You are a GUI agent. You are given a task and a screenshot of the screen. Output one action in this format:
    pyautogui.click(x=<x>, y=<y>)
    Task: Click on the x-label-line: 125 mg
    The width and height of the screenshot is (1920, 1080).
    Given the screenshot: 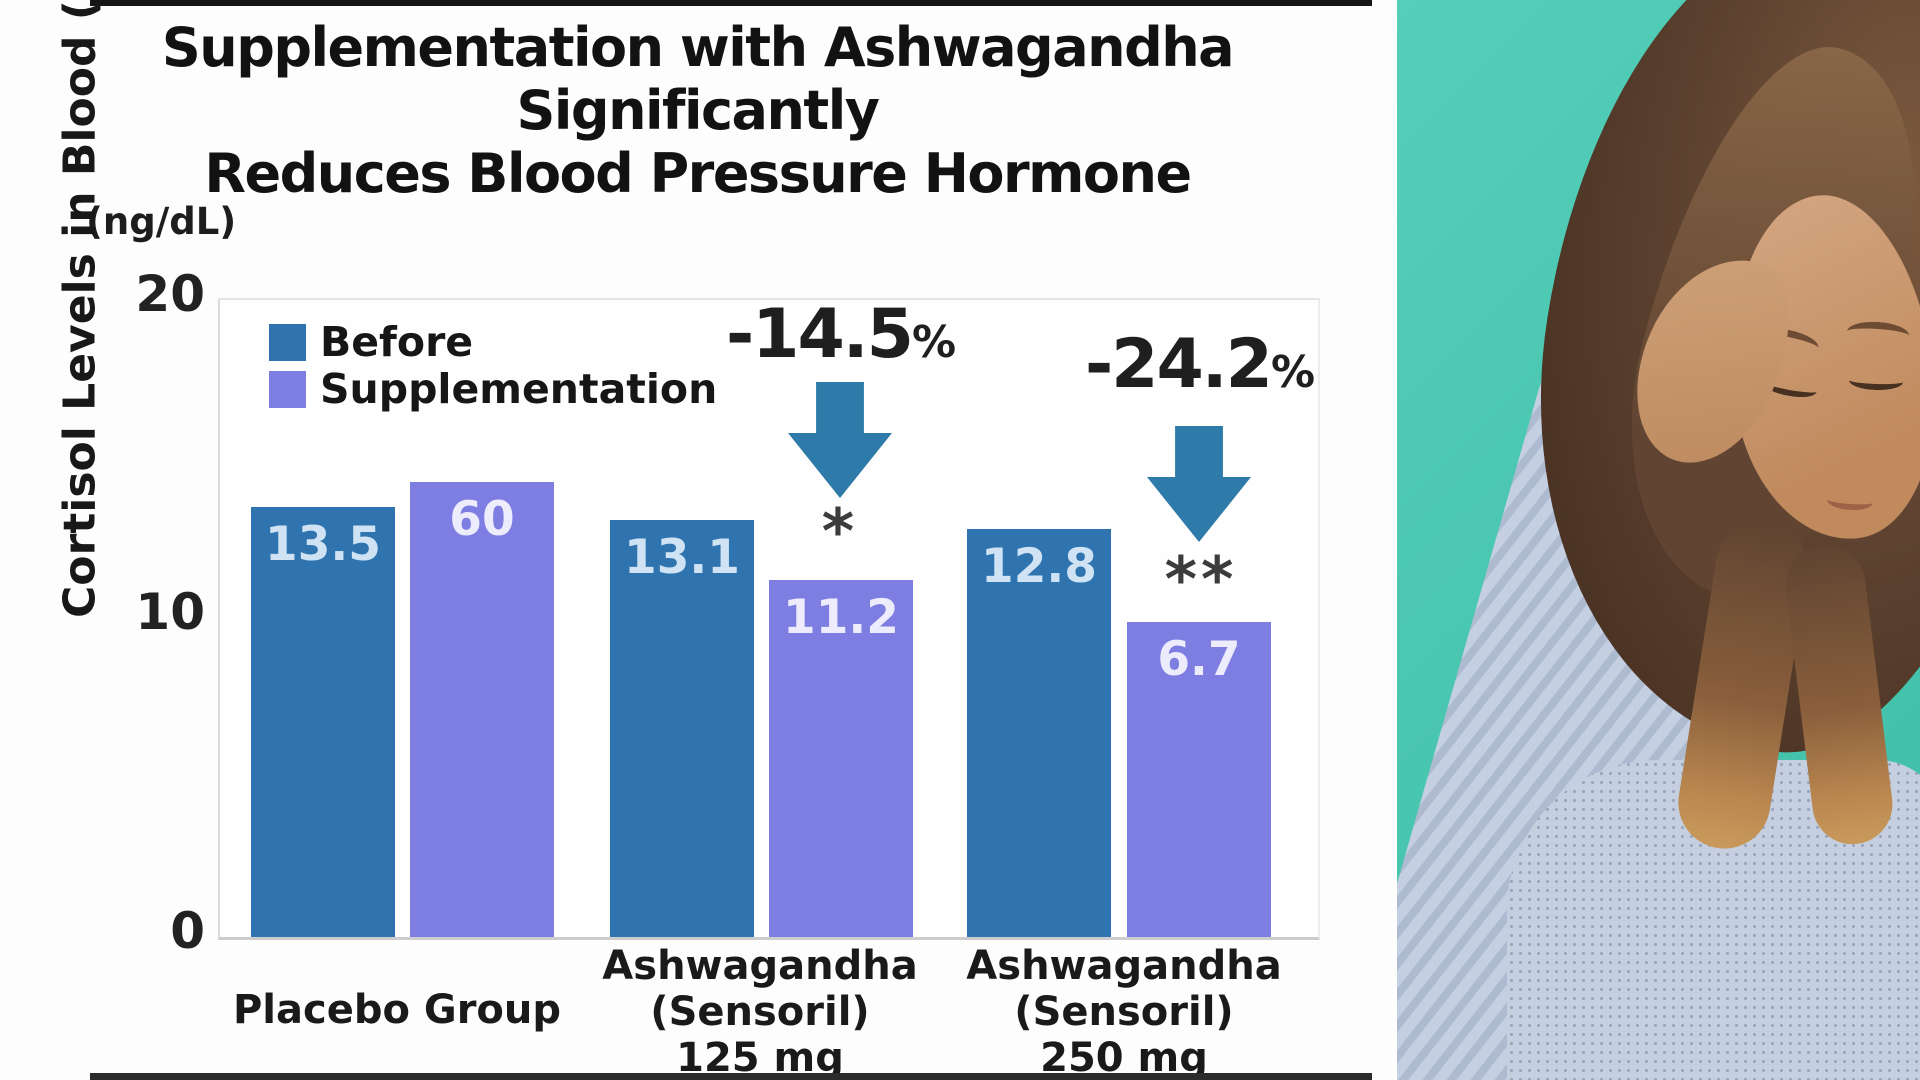 What is the action you would take?
    pyautogui.click(x=760, y=1057)
    